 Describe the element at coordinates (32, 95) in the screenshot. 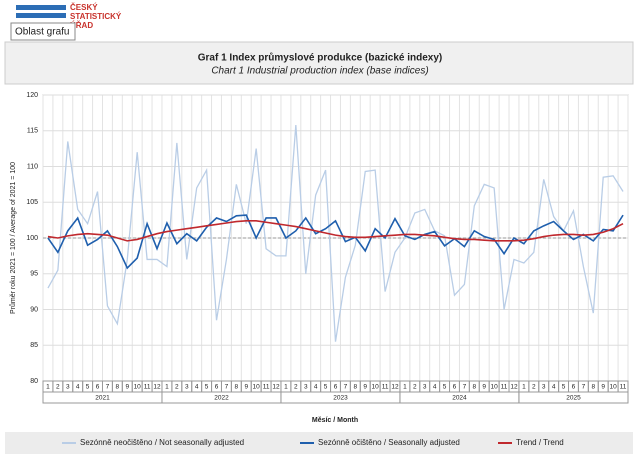

I see `y-tick-label: 120` at that location.